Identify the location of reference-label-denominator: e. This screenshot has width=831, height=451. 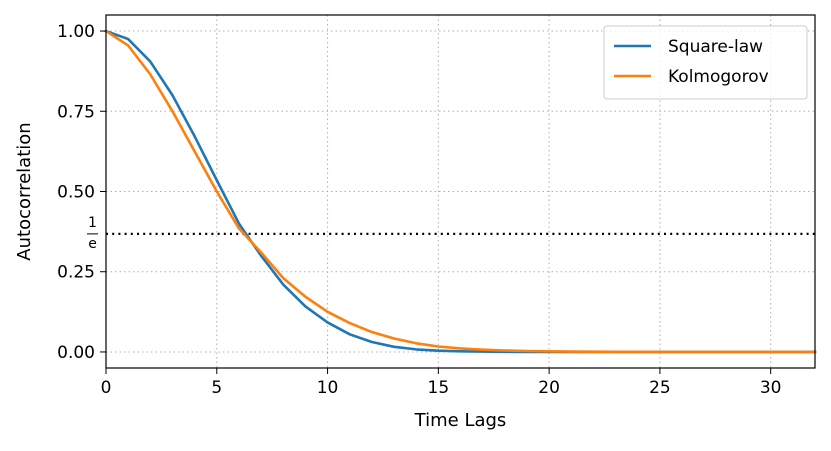
(92, 244).